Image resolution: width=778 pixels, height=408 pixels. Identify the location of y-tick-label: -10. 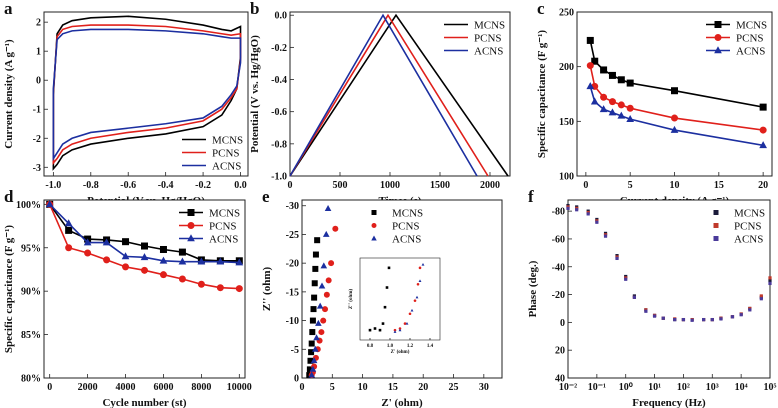
(292, 321).